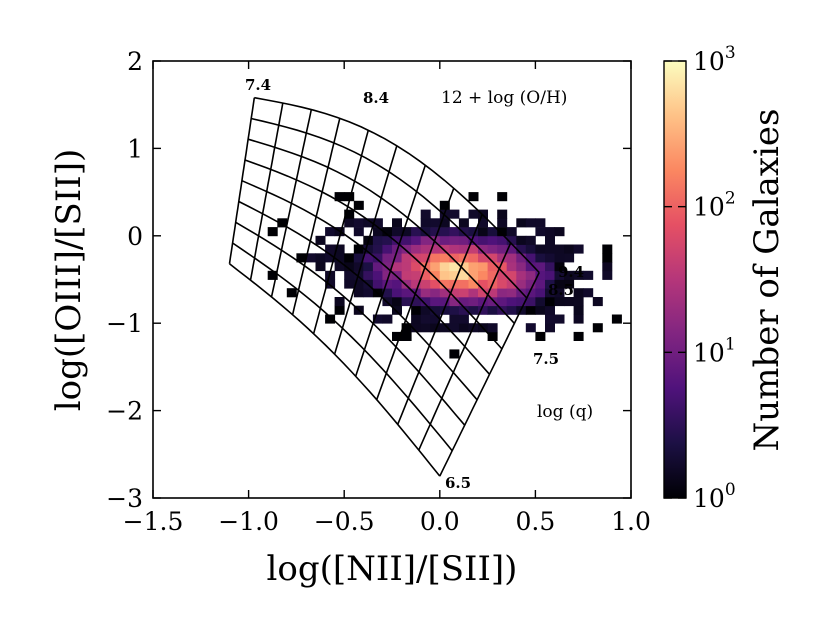  Describe the element at coordinates (631, 521) in the screenshot. I see `x-tick-label: 1.0` at that location.